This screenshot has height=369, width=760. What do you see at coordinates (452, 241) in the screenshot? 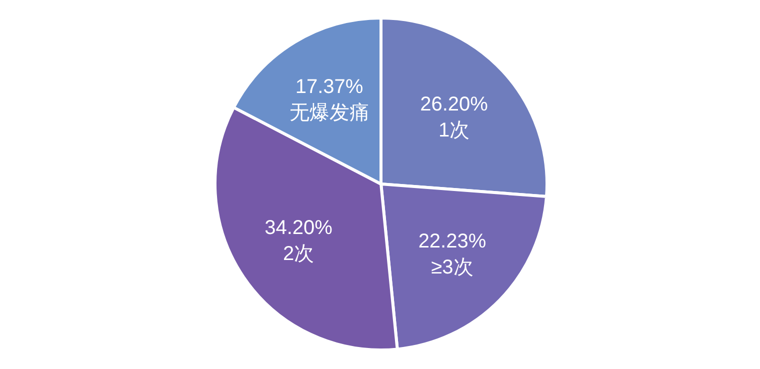
I see `data-label: 22.23%` at bounding box center [452, 241].